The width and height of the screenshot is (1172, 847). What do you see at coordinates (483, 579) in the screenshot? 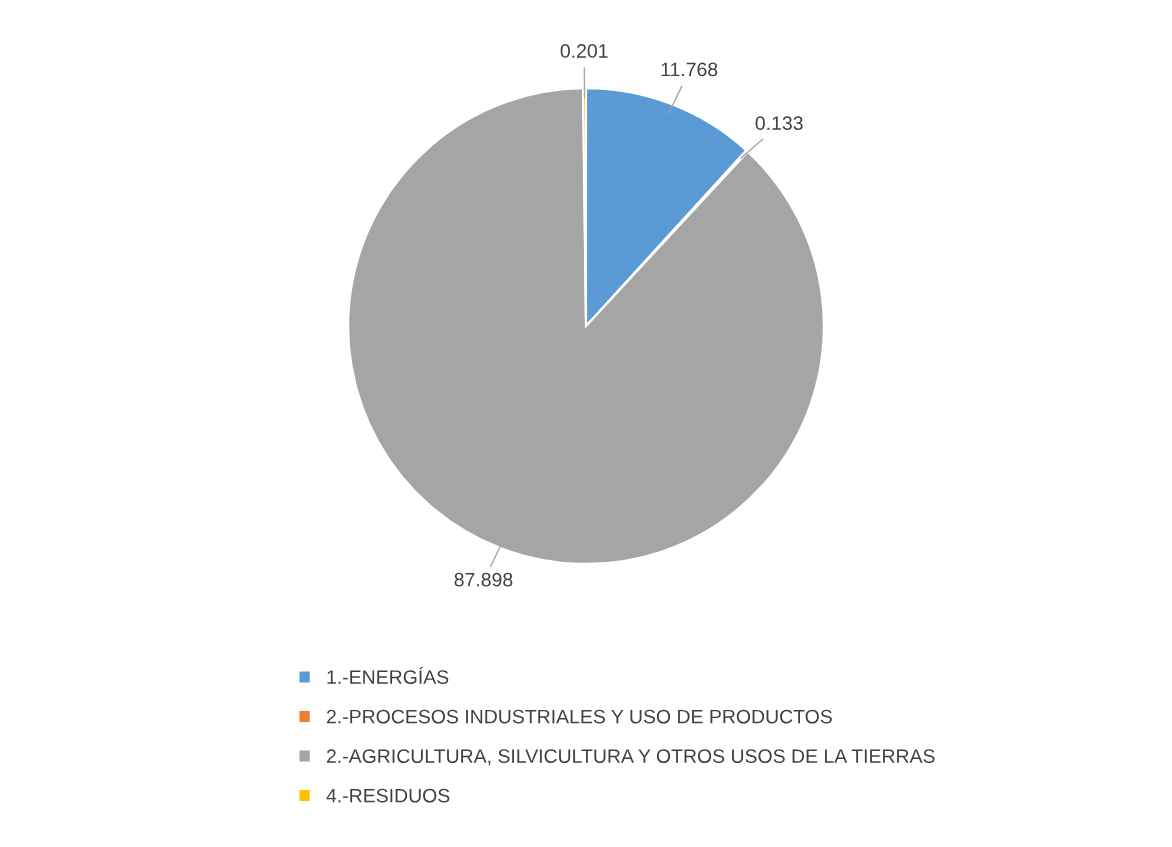
I see `data-label: 87.898` at bounding box center [483, 579].